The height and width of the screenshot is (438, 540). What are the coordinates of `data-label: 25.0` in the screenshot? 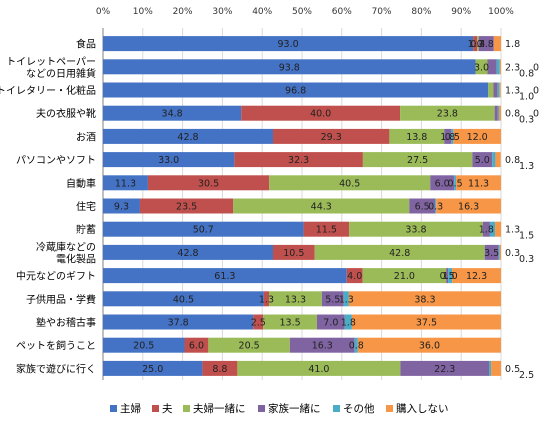 It's located at (152, 369).